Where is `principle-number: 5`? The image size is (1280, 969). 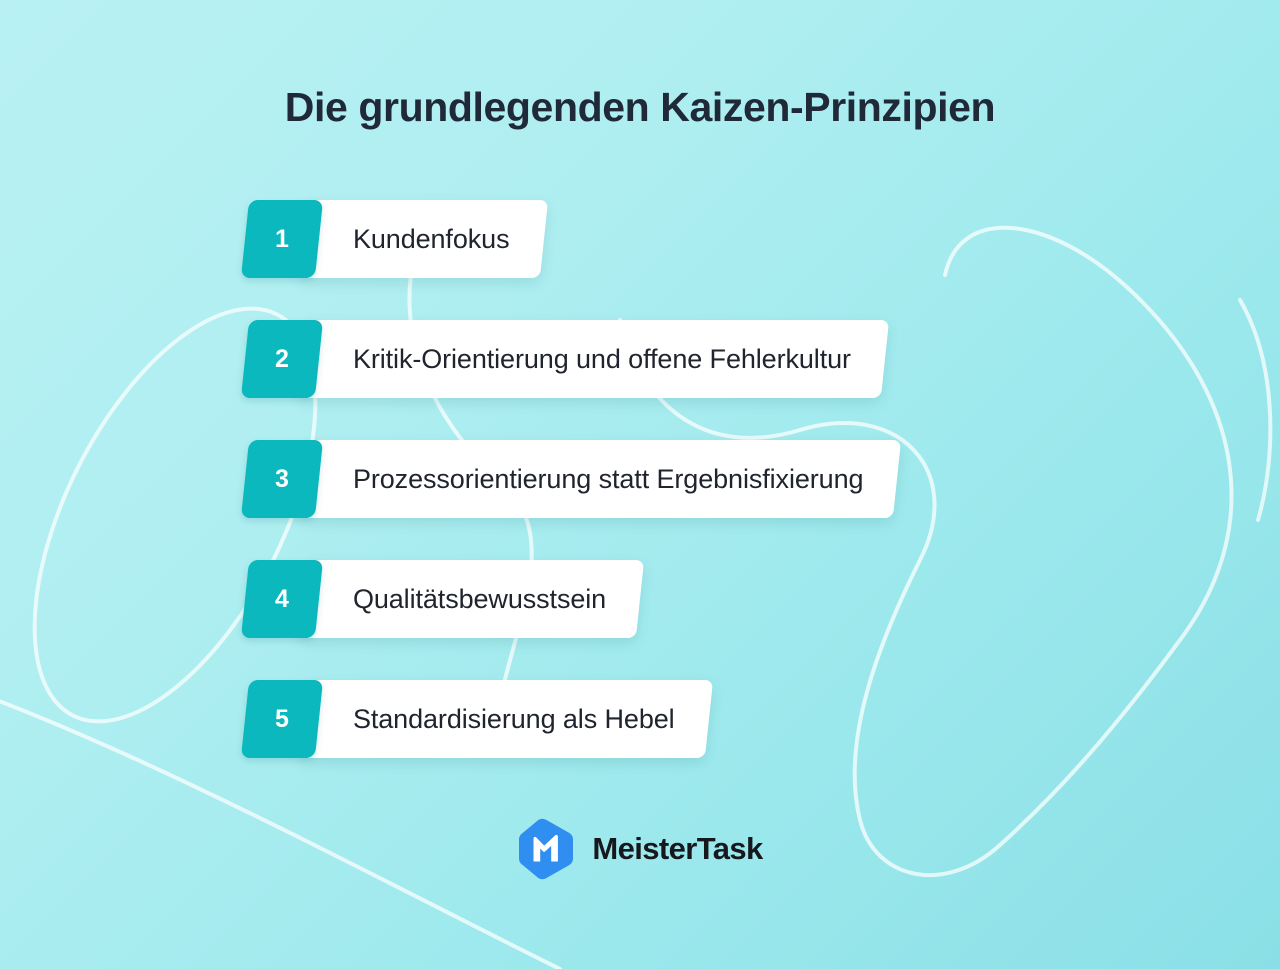 principle-number: 5 is located at coordinates (282, 718).